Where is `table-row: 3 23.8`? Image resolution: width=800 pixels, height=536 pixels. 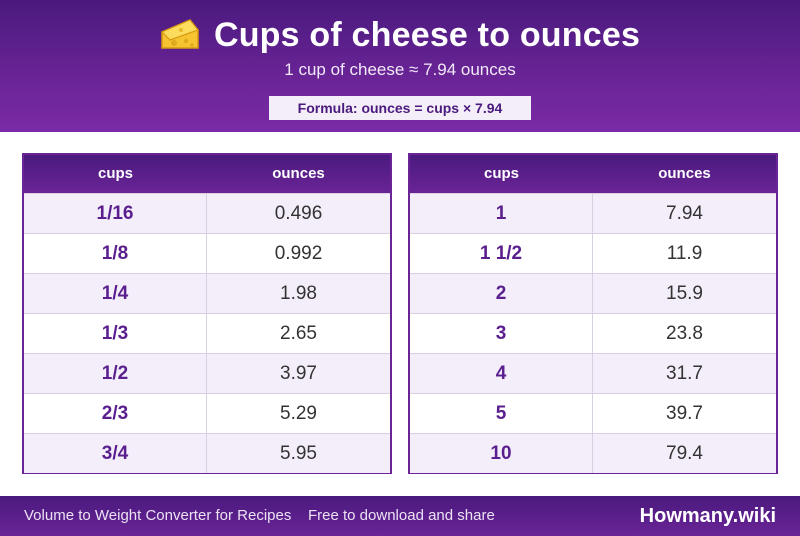 table-row: 3 23.8 is located at coordinates (593, 333).